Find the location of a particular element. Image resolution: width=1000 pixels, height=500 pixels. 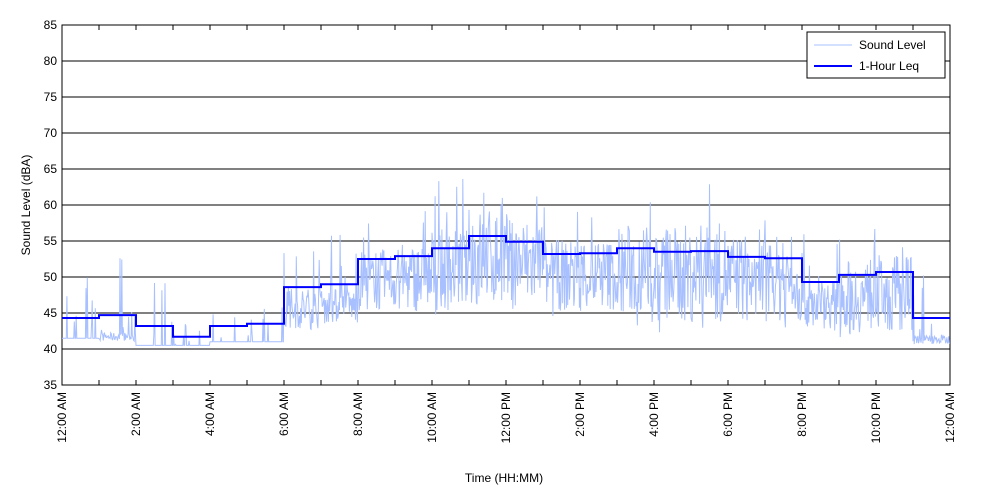

y-tick-label: 70 is located at coordinates (51, 133).